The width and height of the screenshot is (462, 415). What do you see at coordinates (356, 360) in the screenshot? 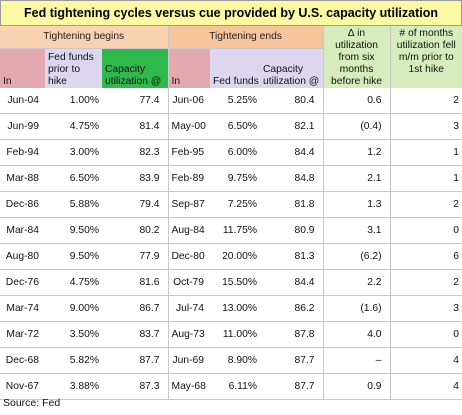
I see `cell-change-in-utilization: –` at bounding box center [356, 360].